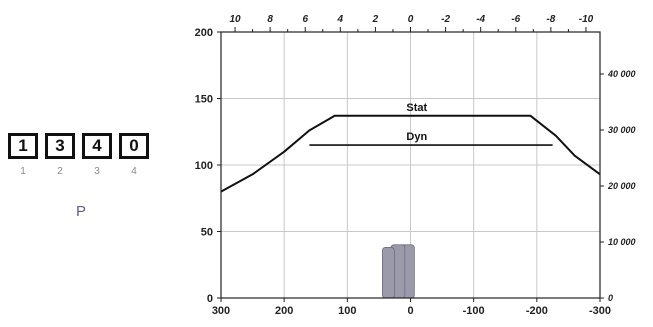 The image size is (653, 327). I want to click on x-tick-label: -100, so click(474, 311).